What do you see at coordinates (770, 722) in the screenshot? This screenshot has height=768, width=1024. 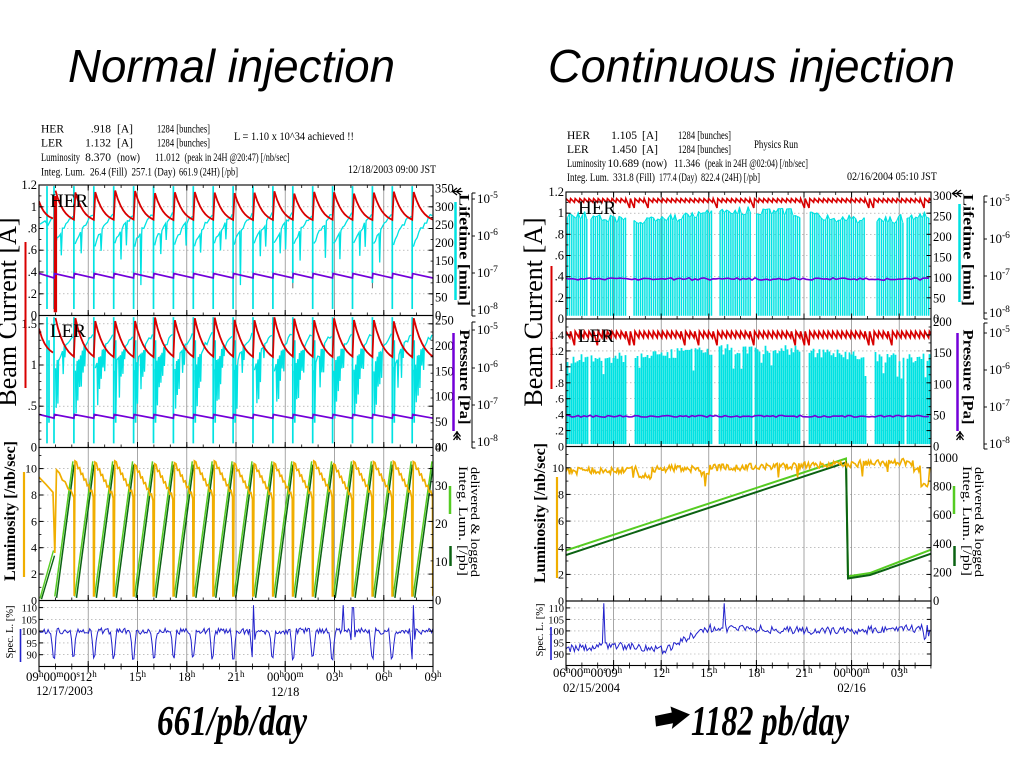 I see `svg-text: 1182 pb/day` at bounding box center [770, 722].